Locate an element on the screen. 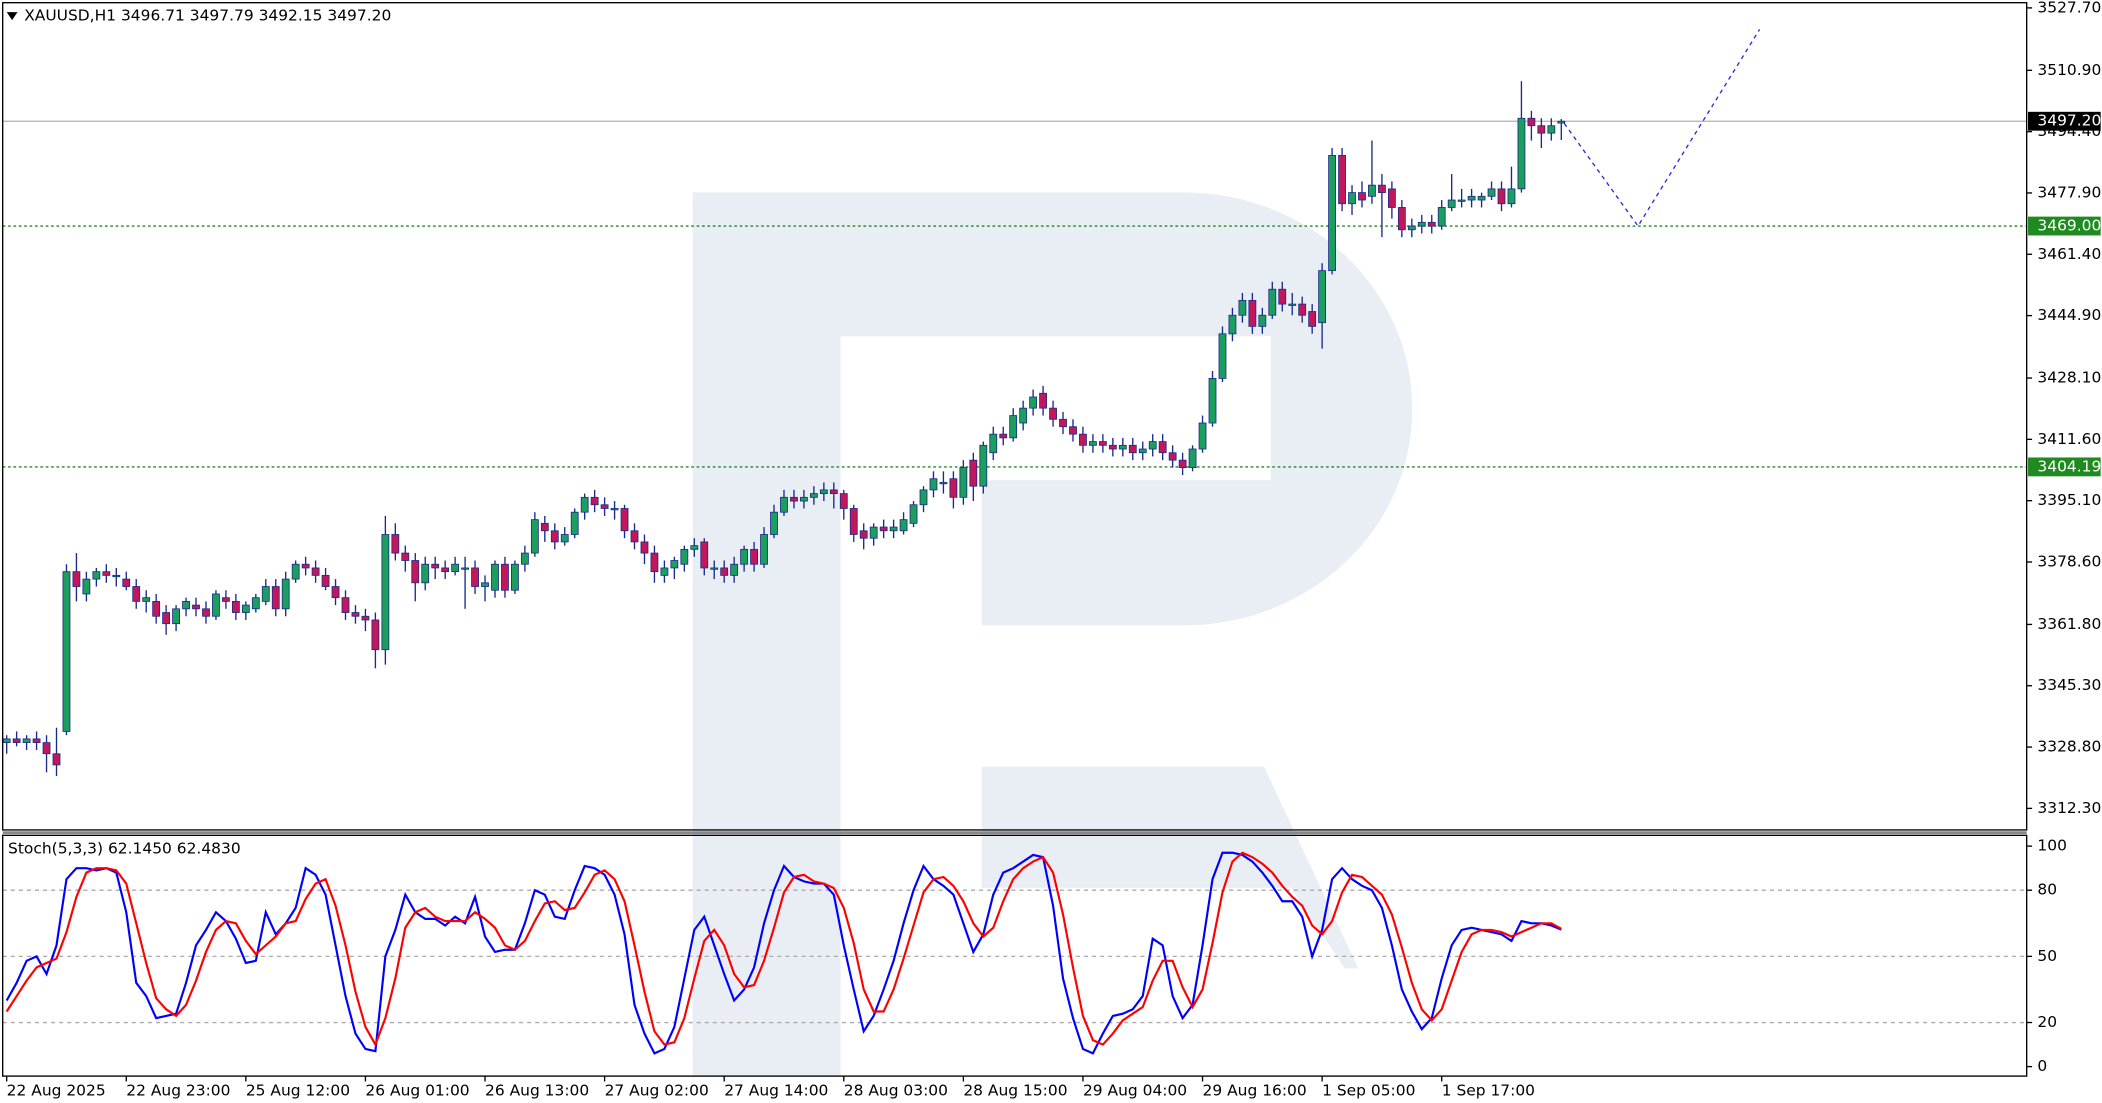  y-tick-label: 3411.60 is located at coordinates (2069, 439).